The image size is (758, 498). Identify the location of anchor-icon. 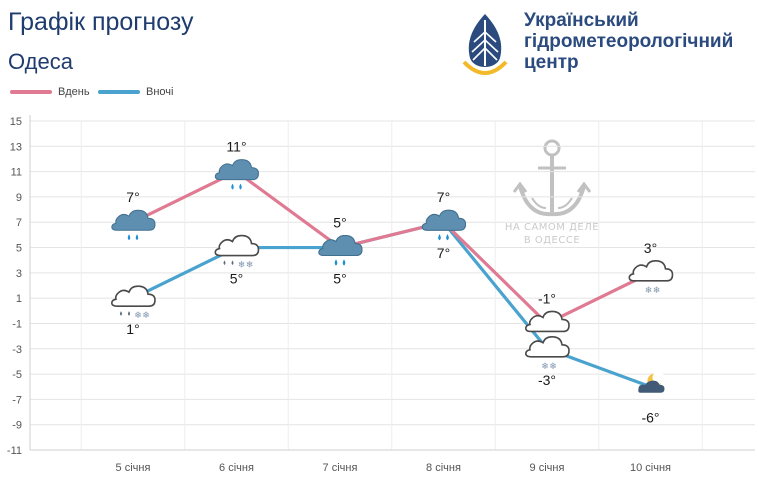
(552, 178).